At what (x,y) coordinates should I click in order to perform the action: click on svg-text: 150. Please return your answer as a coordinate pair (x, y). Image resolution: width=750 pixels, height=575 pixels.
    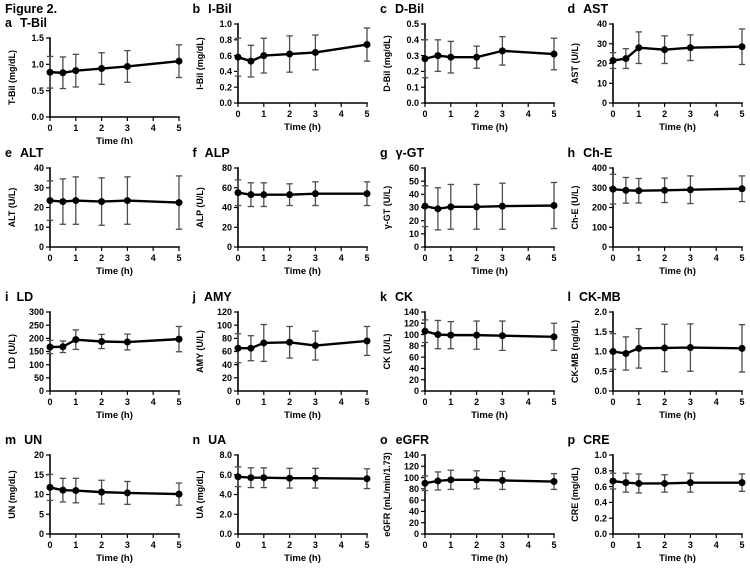
    Looking at the image, I should click on (36, 351).